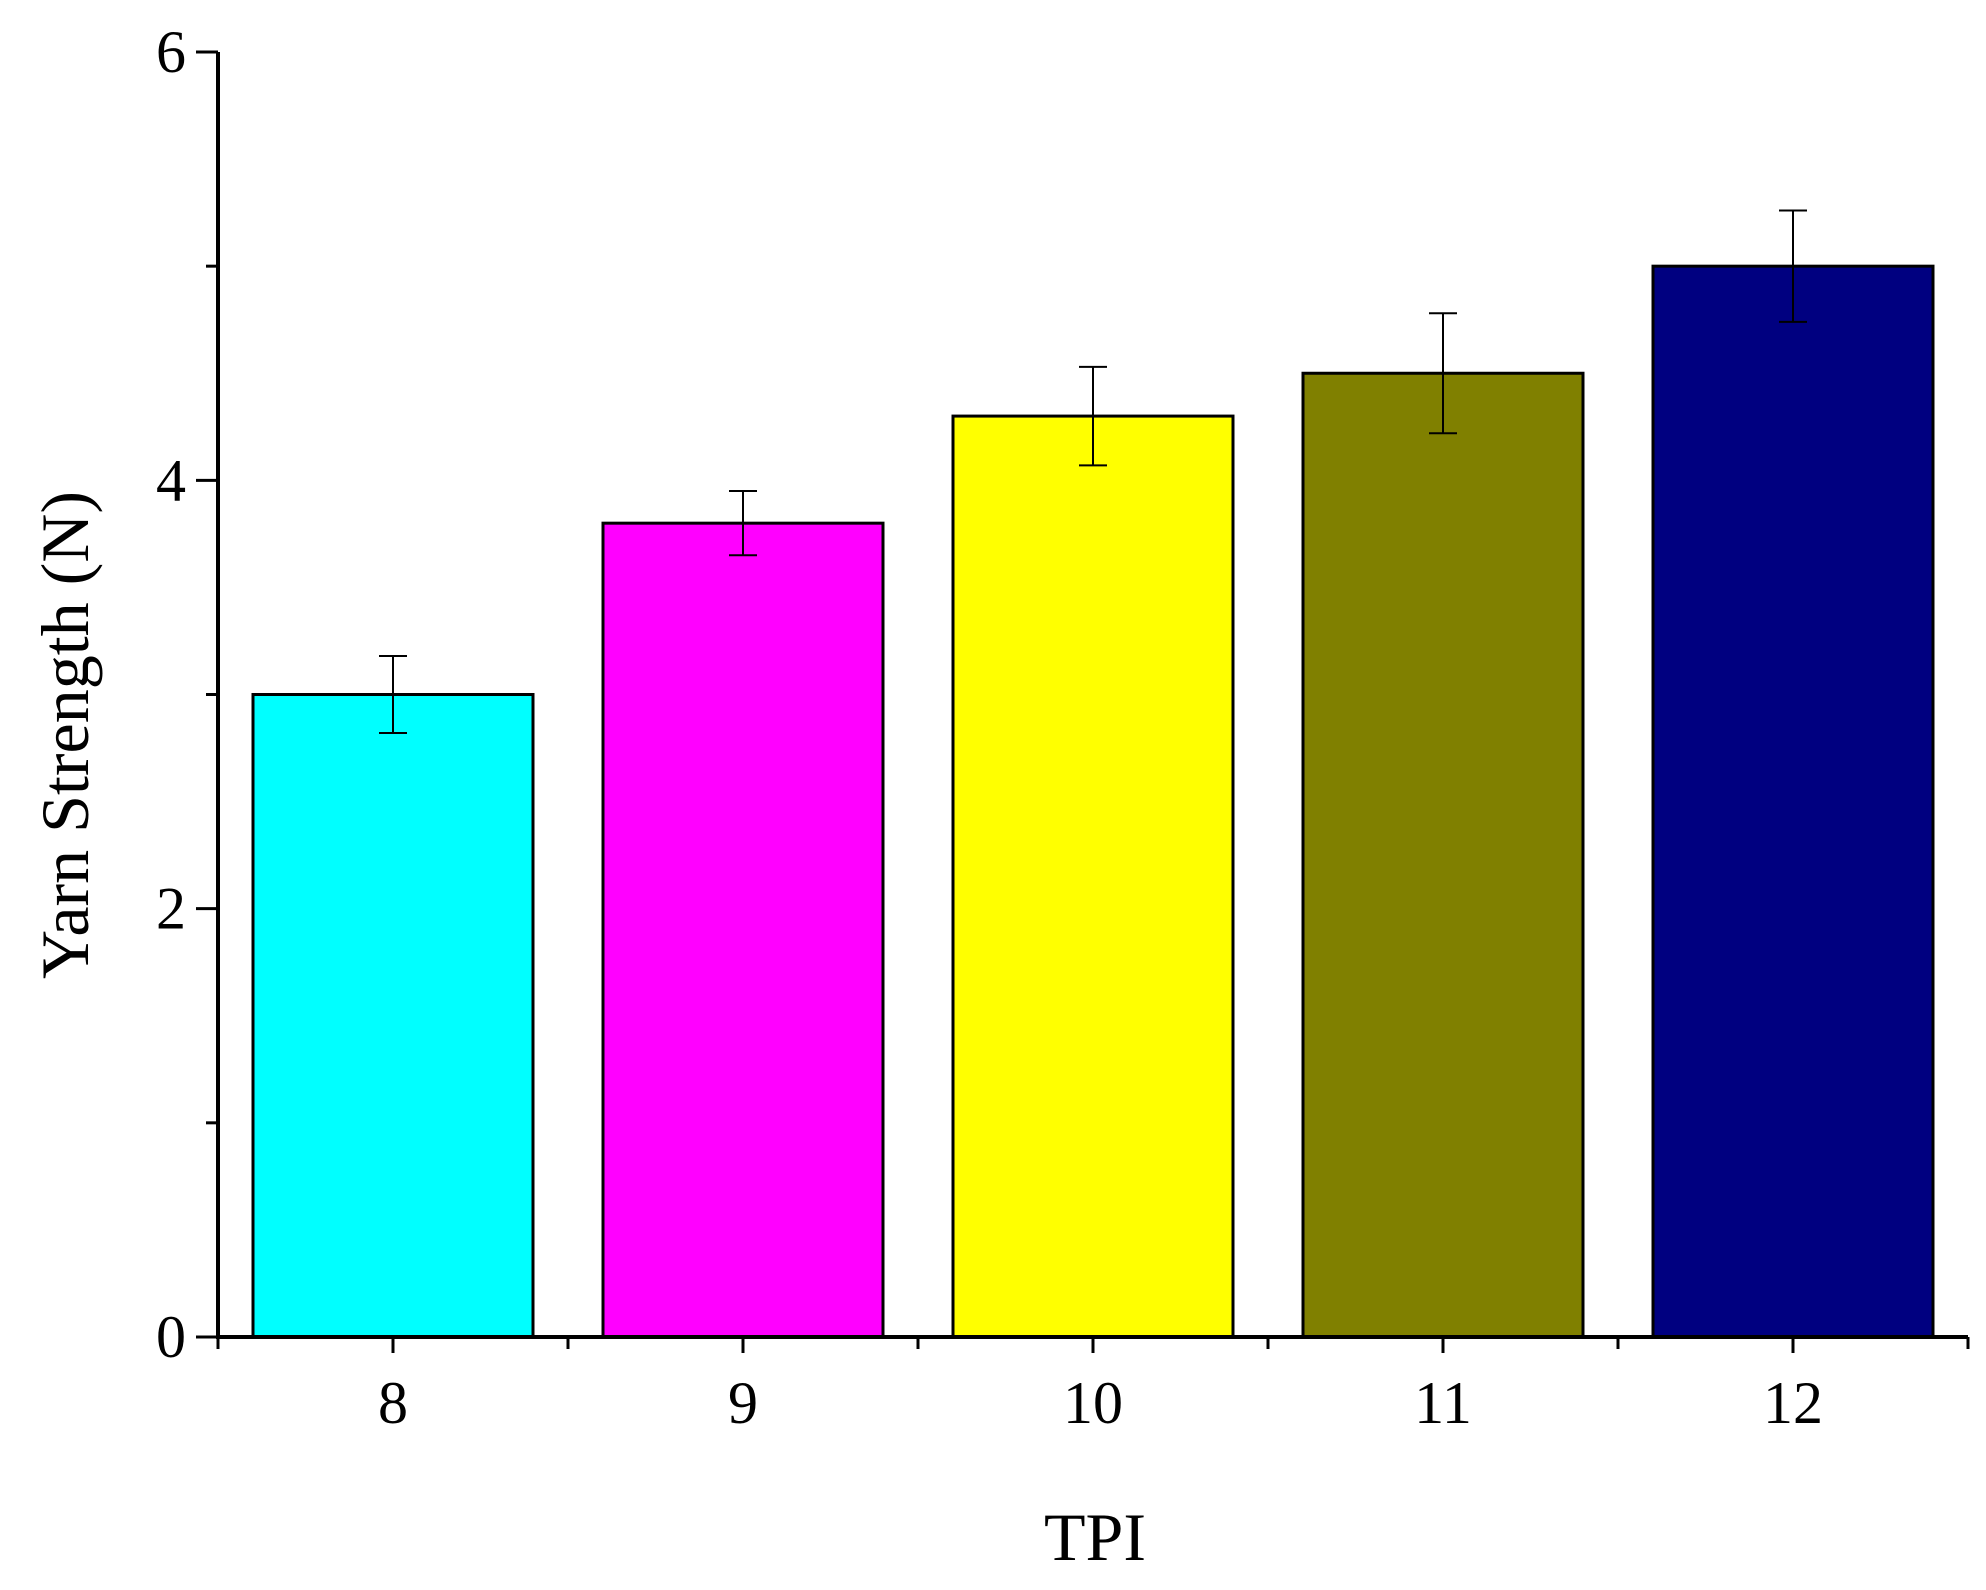 The height and width of the screenshot is (1590, 1986). What do you see at coordinates (393, 1403) in the screenshot?
I see `x-tick-label: 8` at bounding box center [393, 1403].